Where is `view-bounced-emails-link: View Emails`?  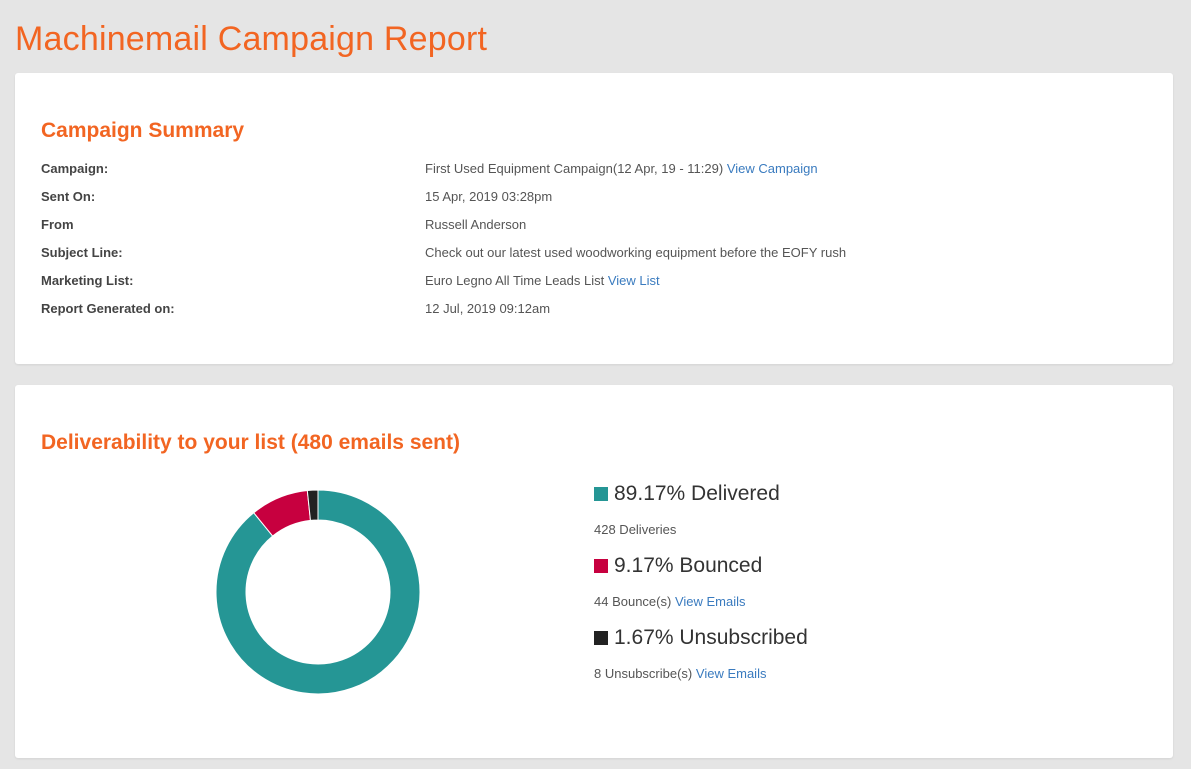
view-bounced-emails-link: View Emails is located at coordinates (710, 601).